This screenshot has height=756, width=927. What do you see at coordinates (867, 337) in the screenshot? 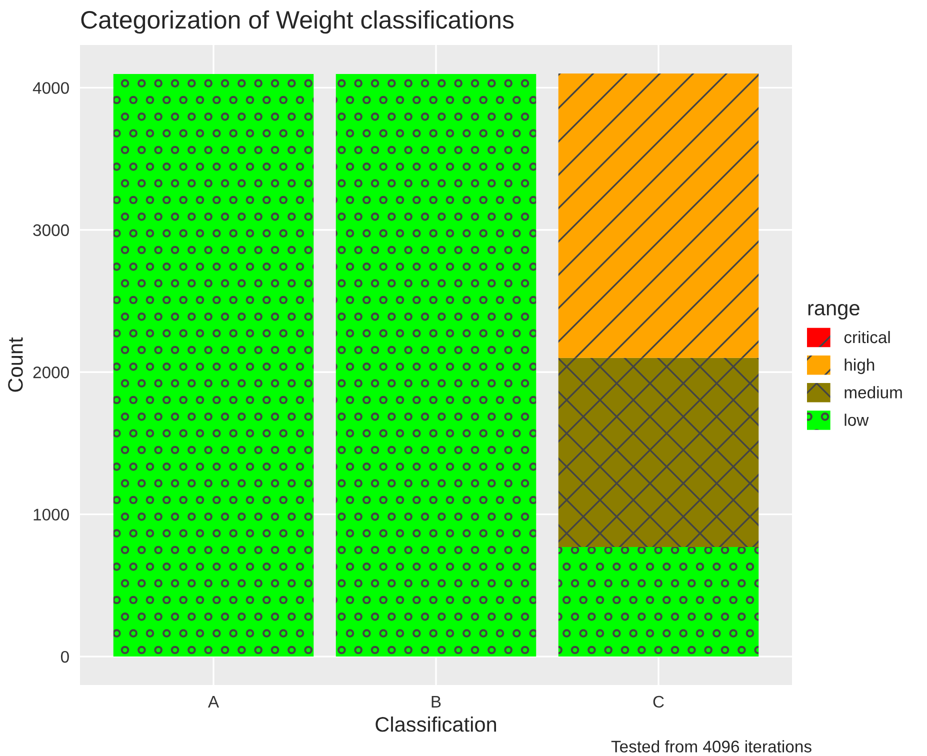
I see `legend-label: critical` at bounding box center [867, 337].